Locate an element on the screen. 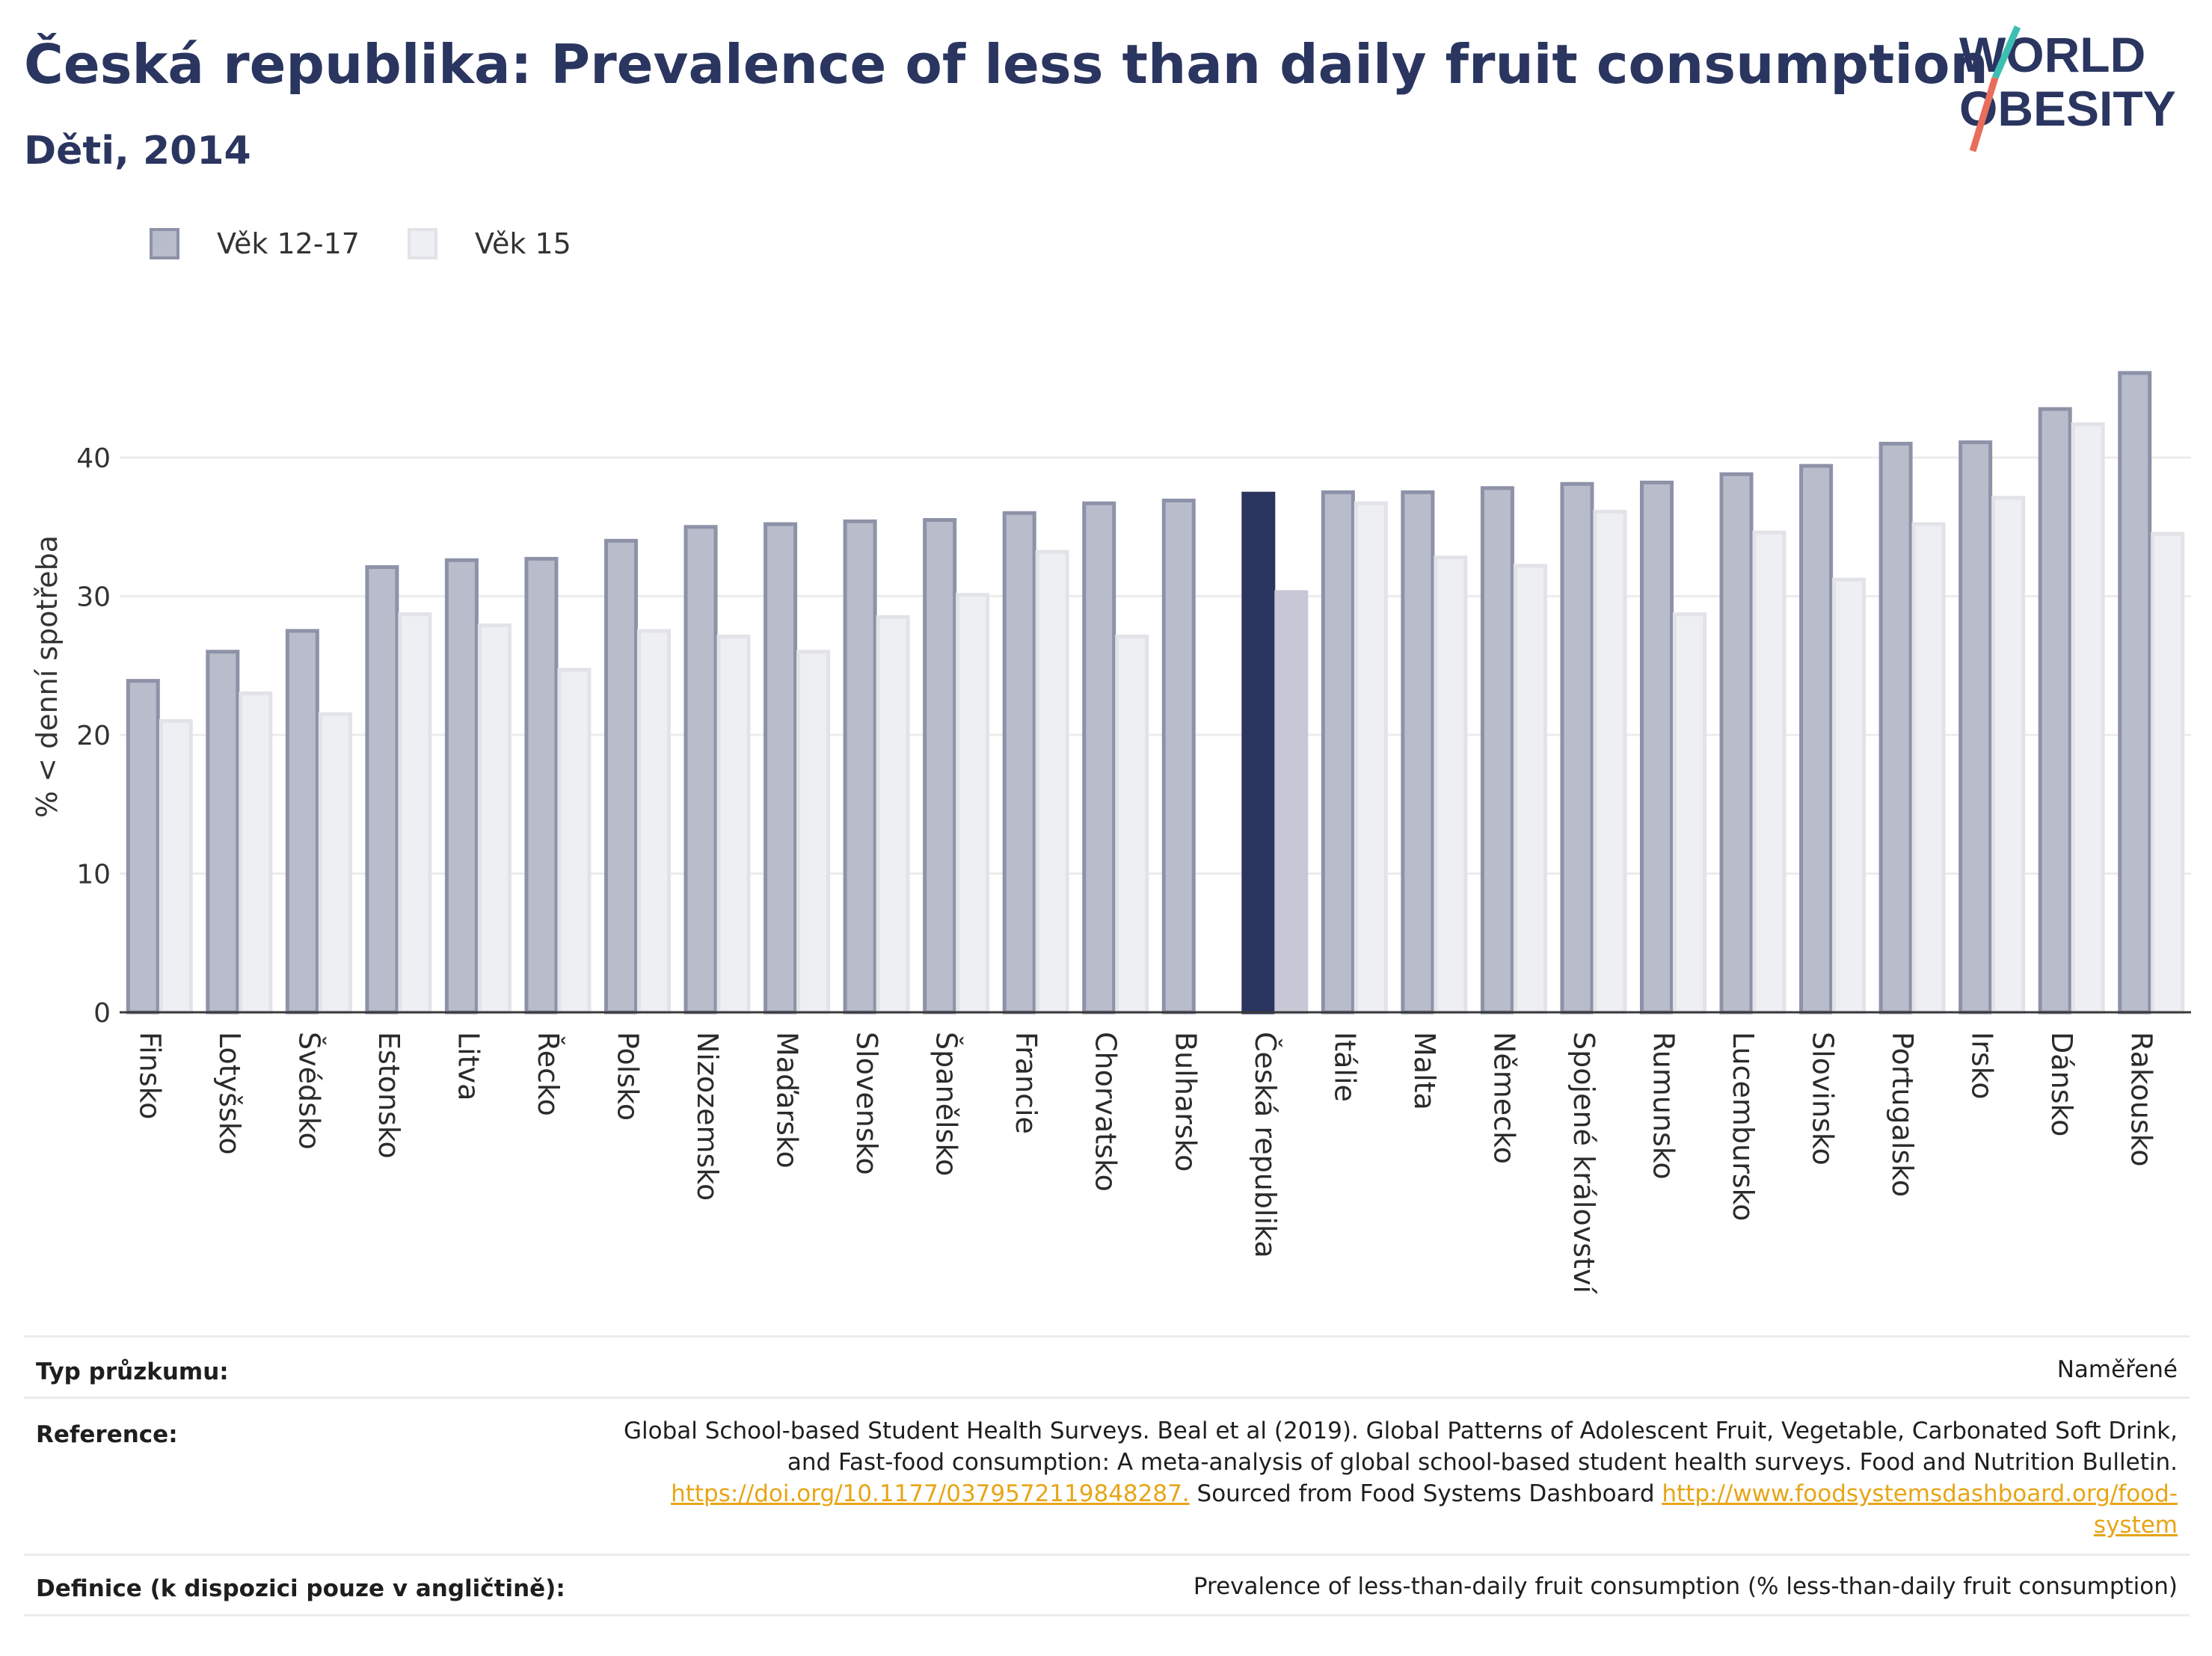 The image size is (2212, 1656). legend-label-series-1: Věk 12-17 is located at coordinates (288, 243).